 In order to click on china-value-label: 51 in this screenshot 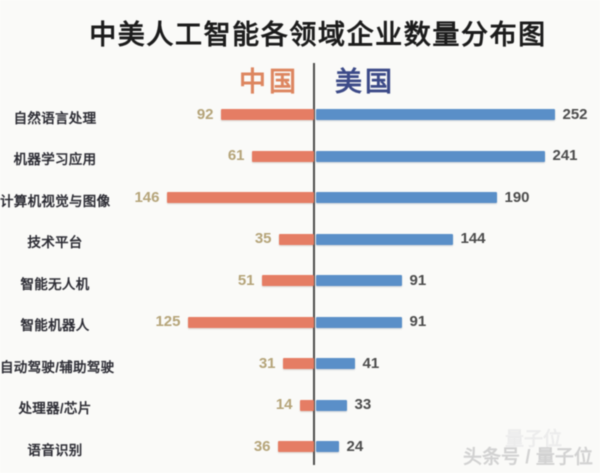, I will do `click(246, 280)`.